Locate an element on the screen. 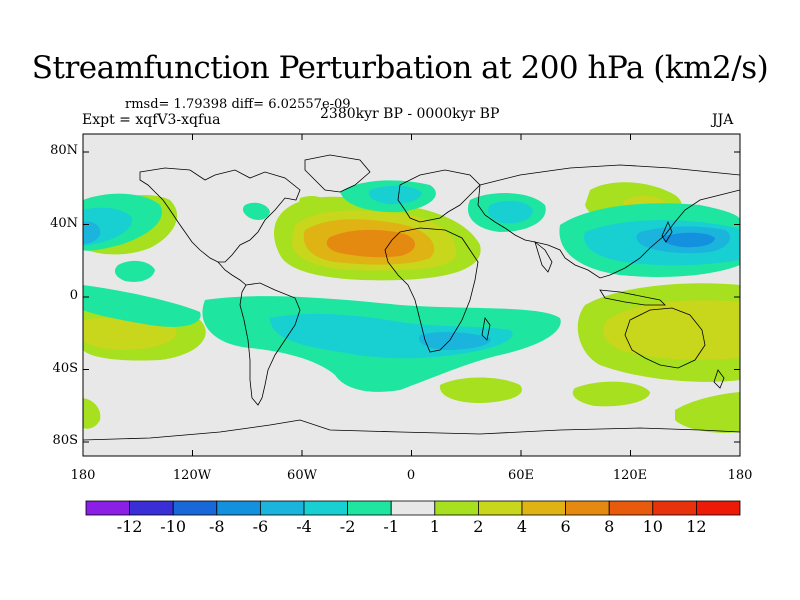  contour-south-pole-positive is located at coordinates (707, 412).